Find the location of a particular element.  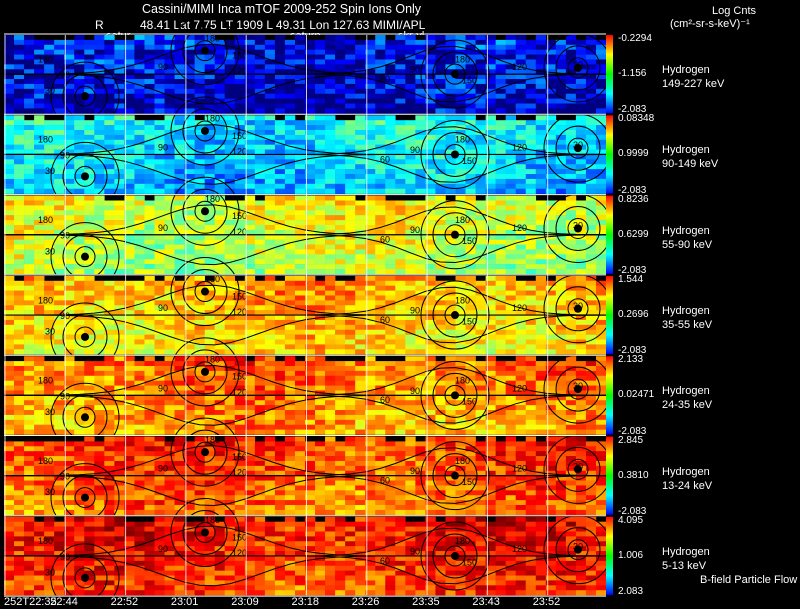

panel-6: 180903018015012090906018015012030 is located at coordinates (308, 475).